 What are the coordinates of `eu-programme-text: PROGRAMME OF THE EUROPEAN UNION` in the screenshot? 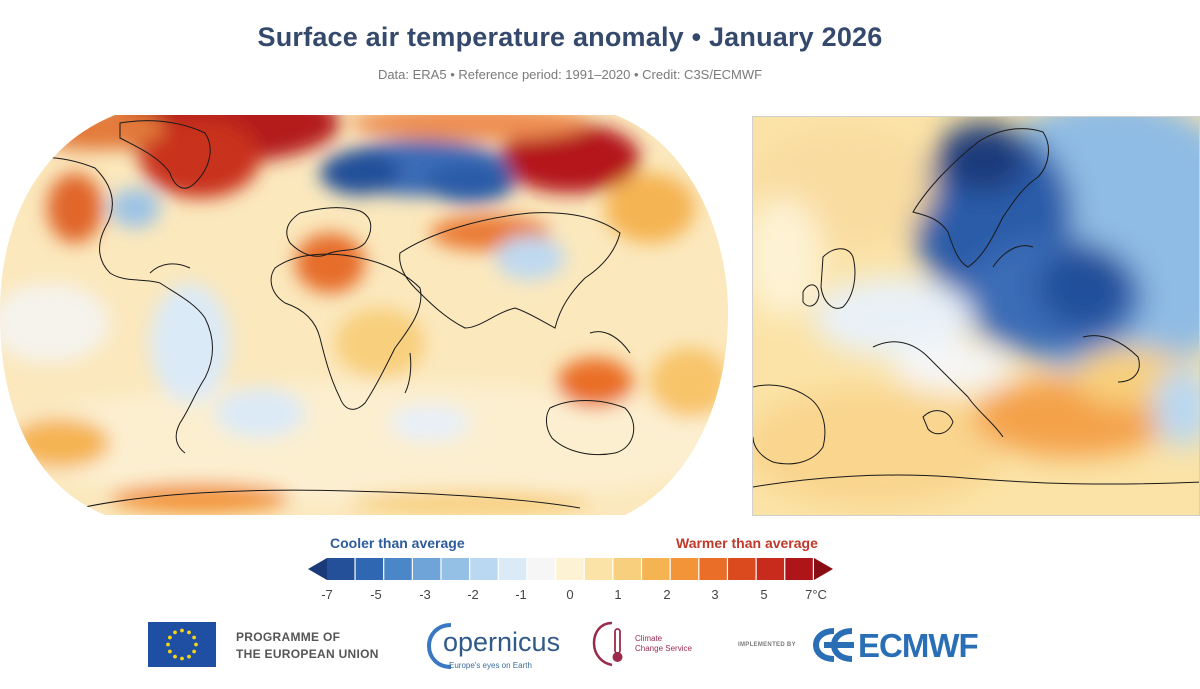 It's located at (307, 646).